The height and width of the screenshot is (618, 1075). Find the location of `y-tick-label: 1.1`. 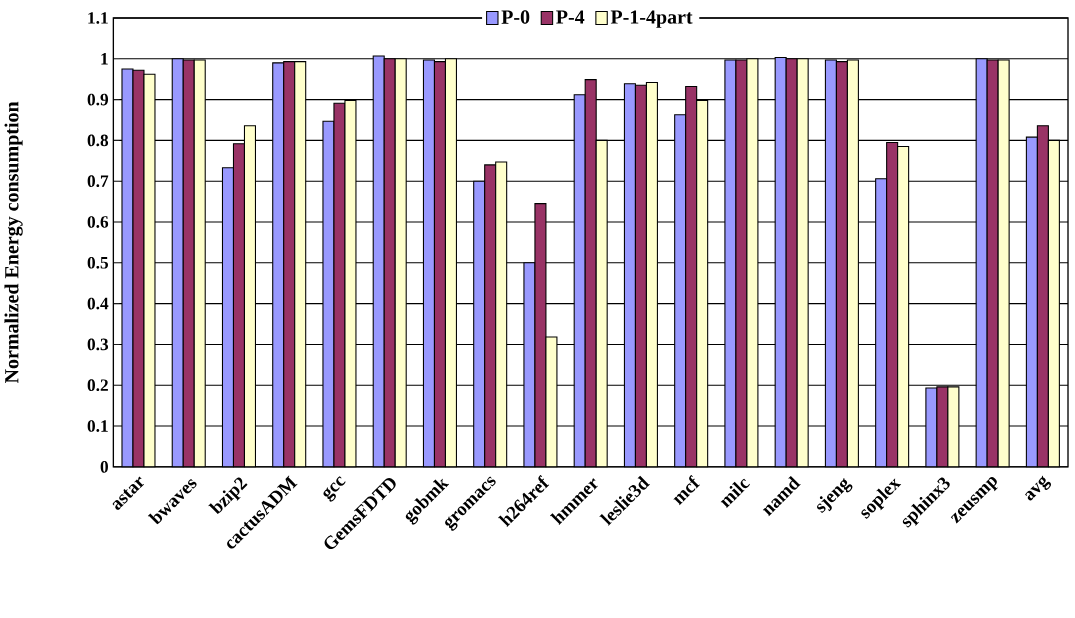

y-tick-label: 1.1 is located at coordinates (98, 18).